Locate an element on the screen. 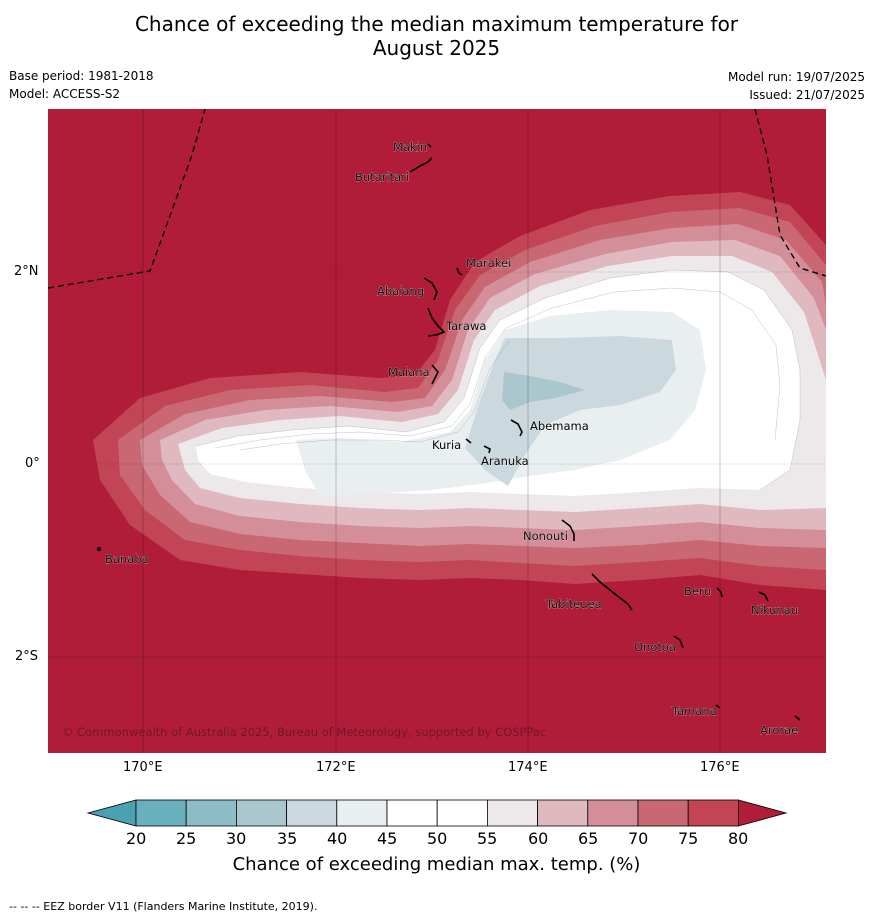 The height and width of the screenshot is (919, 873). label-abaiang: Abaiang is located at coordinates (400, 291).